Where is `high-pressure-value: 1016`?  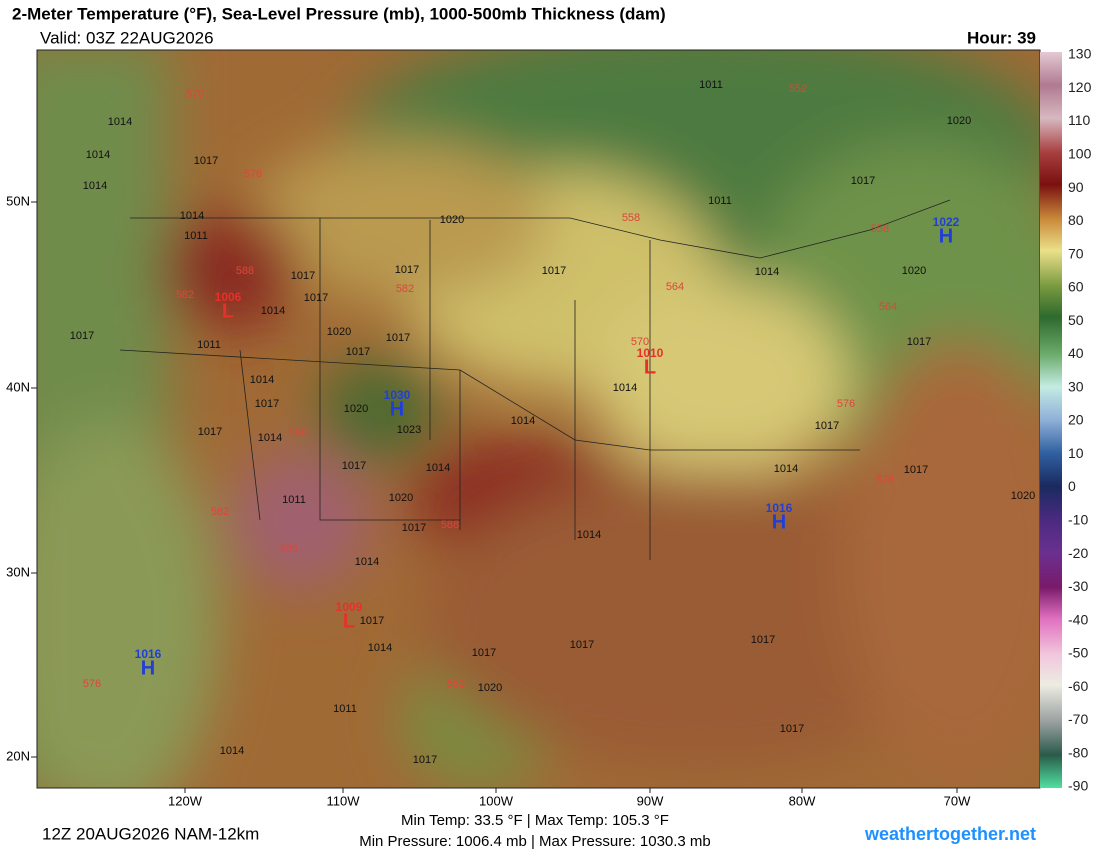
high-pressure-value: 1016 is located at coordinates (779, 508).